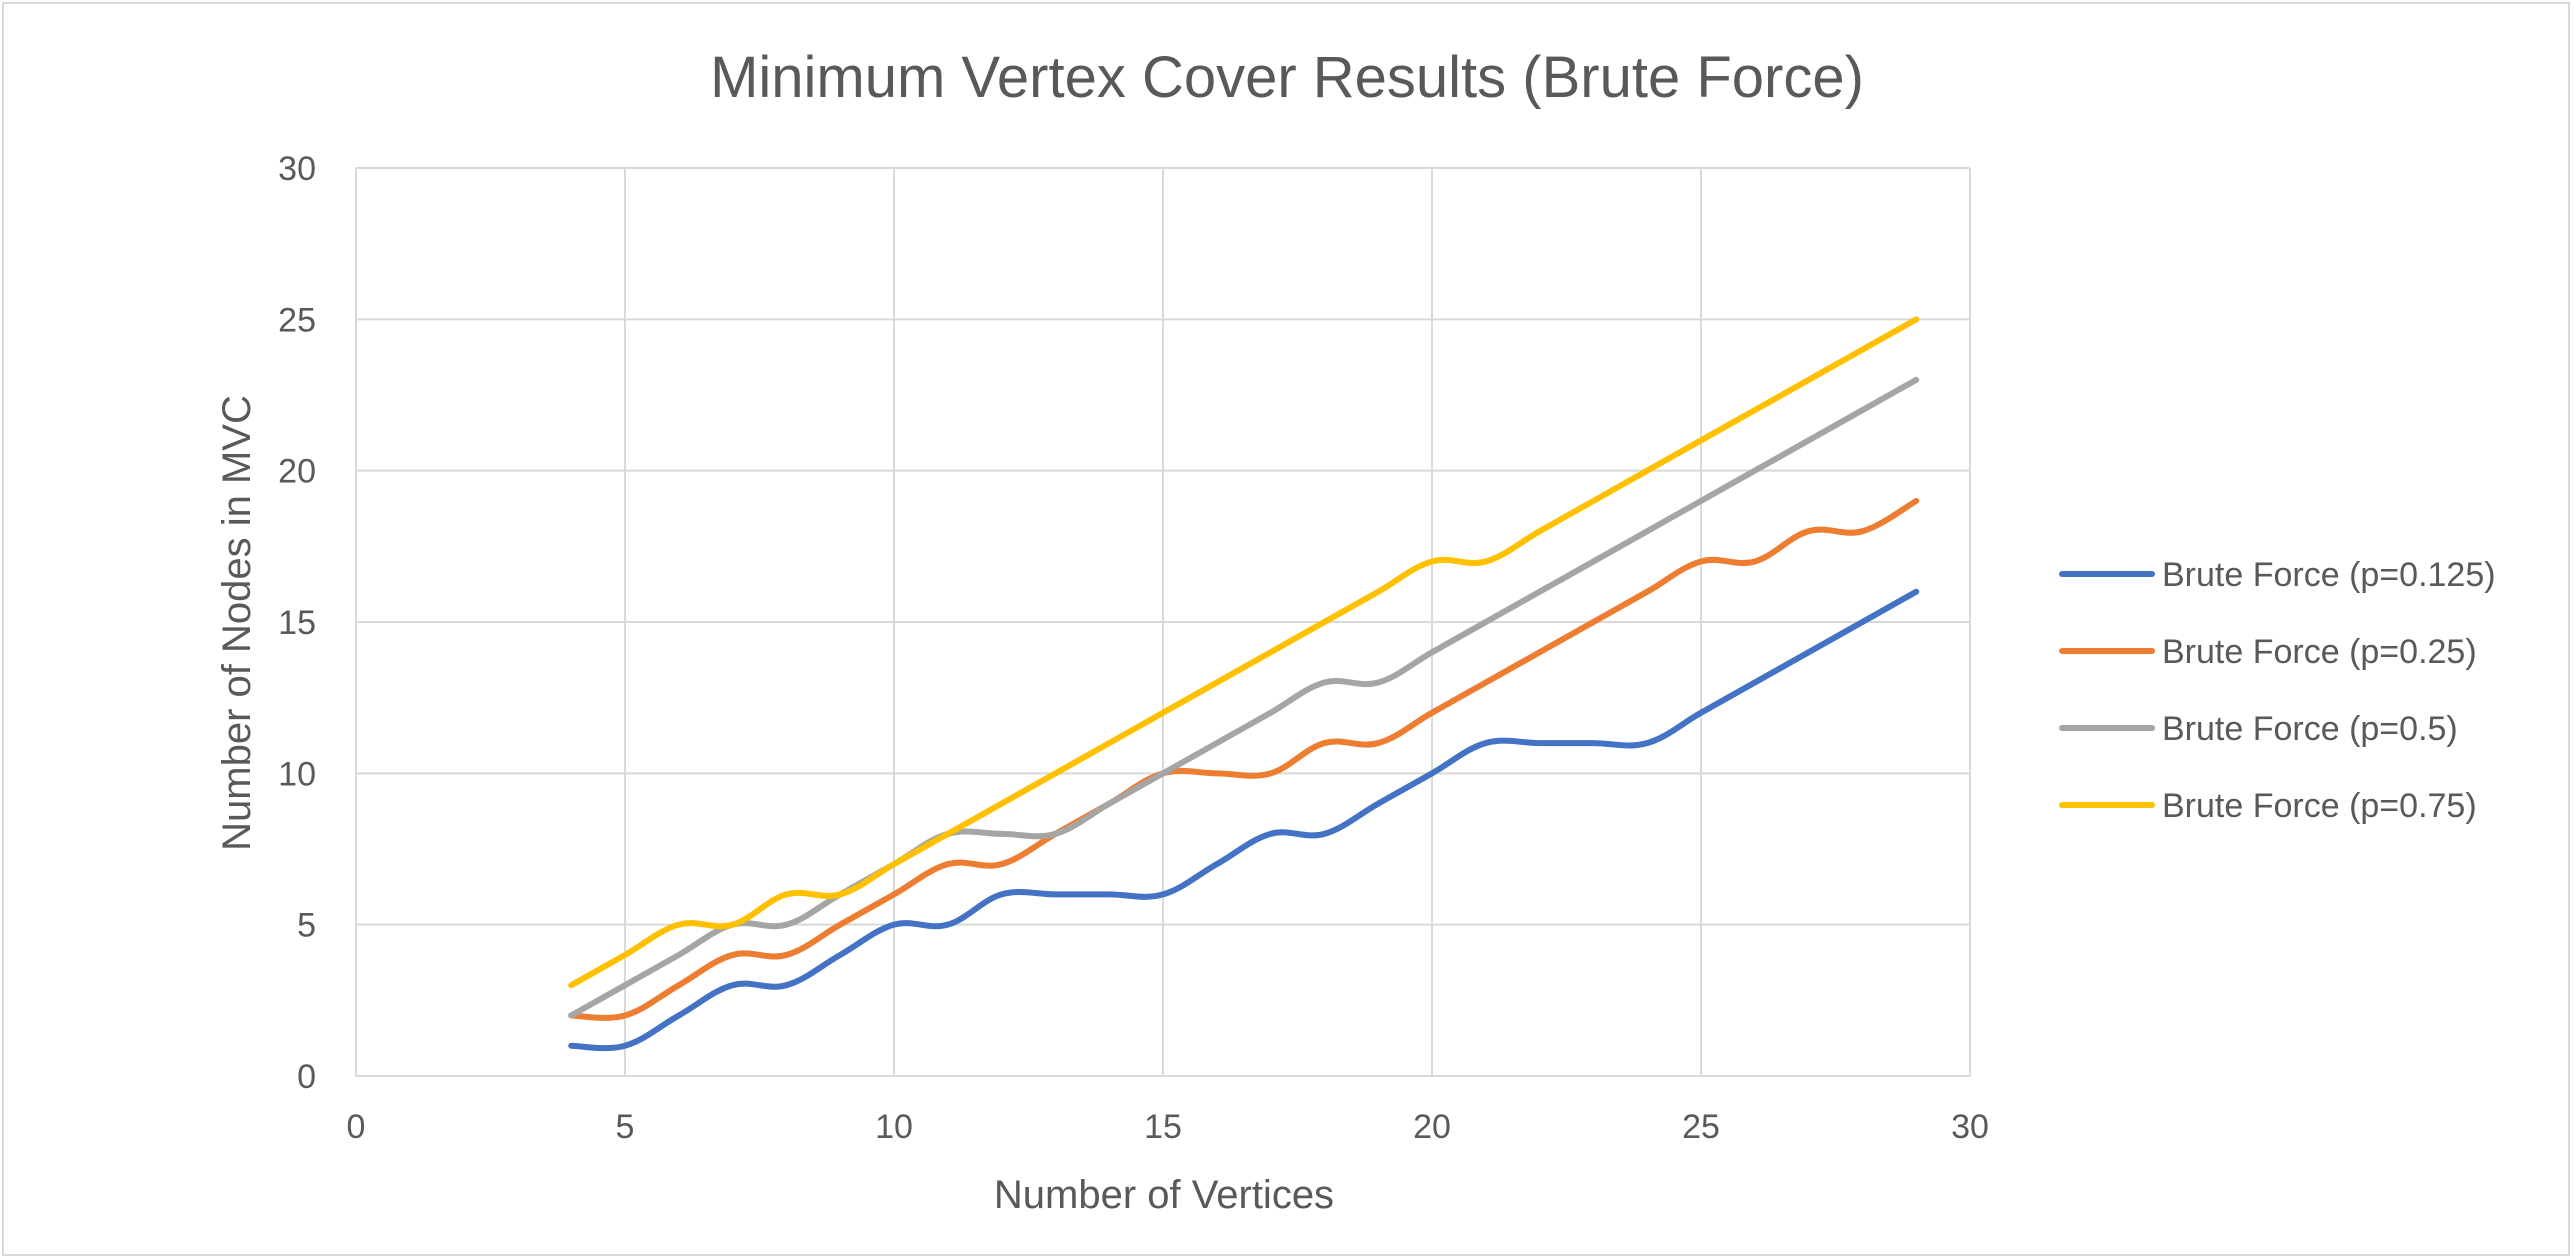 This screenshot has width=2574, height=1260. What do you see at coordinates (297, 169) in the screenshot?
I see `y-tick-label: 30` at bounding box center [297, 169].